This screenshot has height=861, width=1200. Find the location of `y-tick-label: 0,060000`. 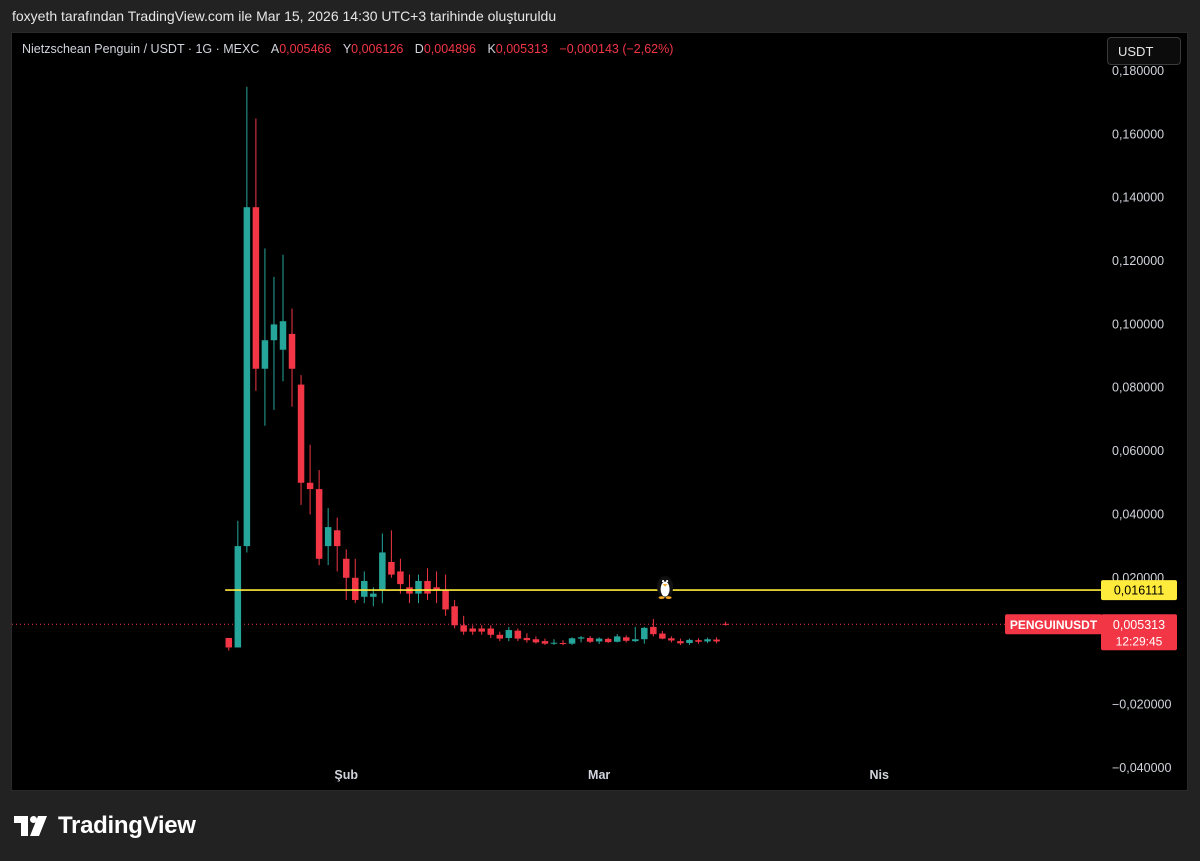

y-tick-label: 0,060000 is located at coordinates (1138, 451).